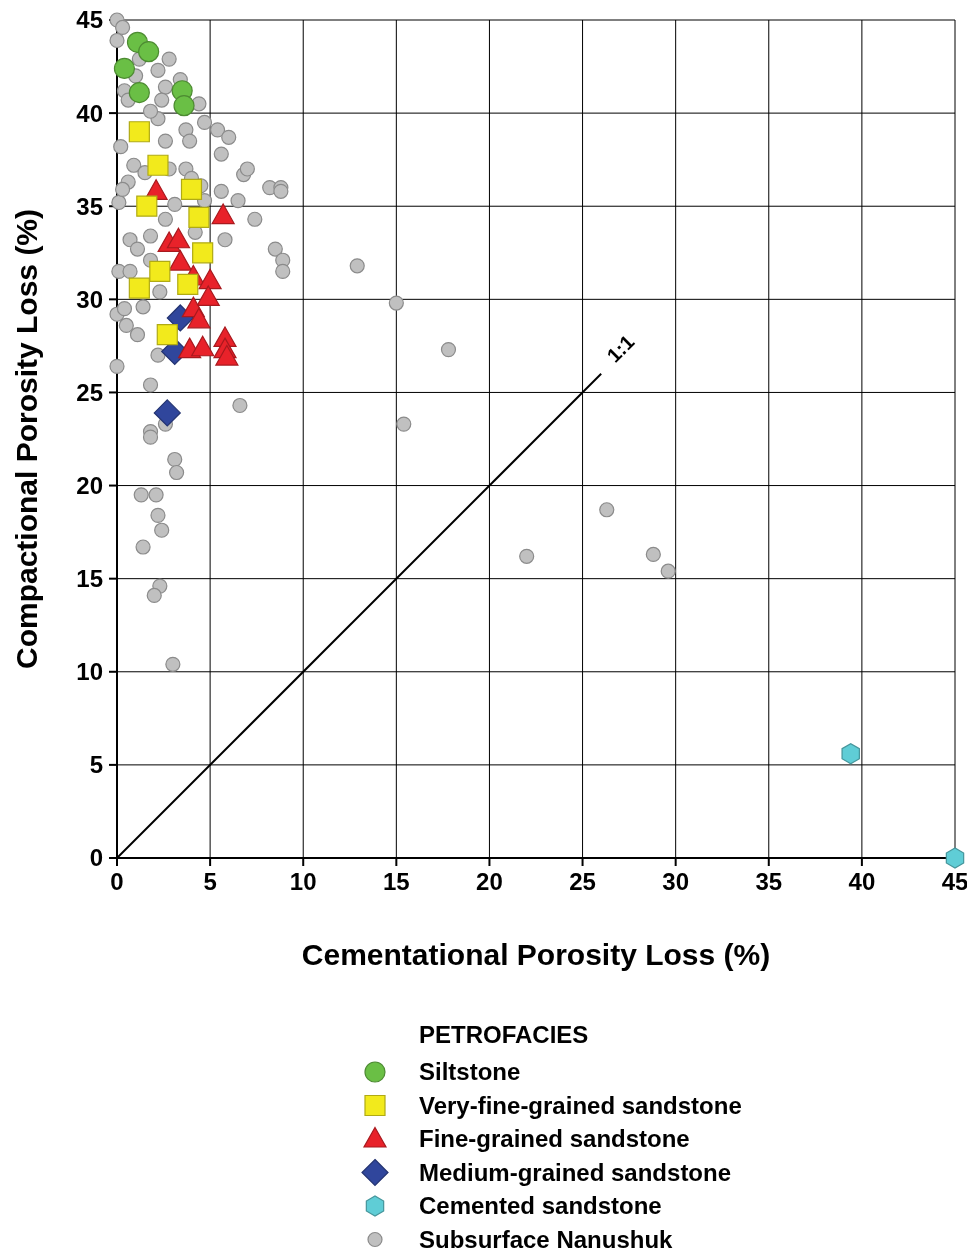 The height and width of the screenshot is (1256, 975). Describe the element at coordinates (303, 881) in the screenshot. I see `x-tick-label: 10` at that location.